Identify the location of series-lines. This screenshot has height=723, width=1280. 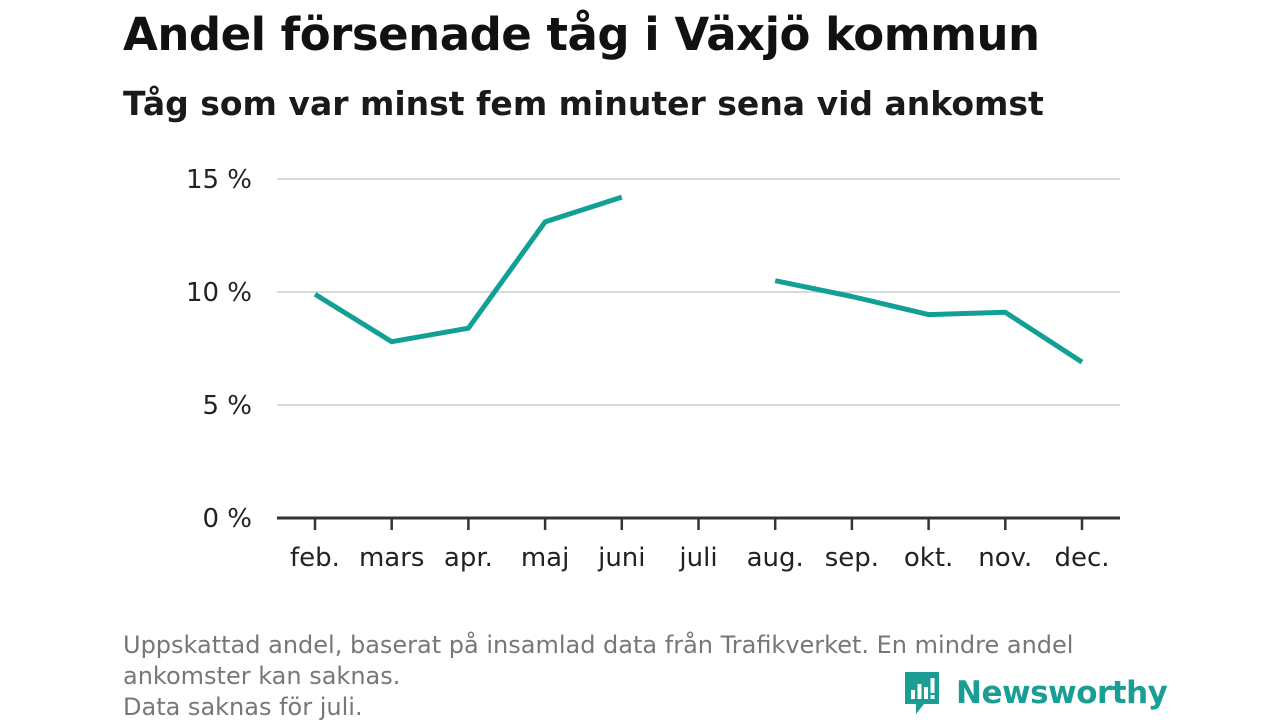
(698, 279).